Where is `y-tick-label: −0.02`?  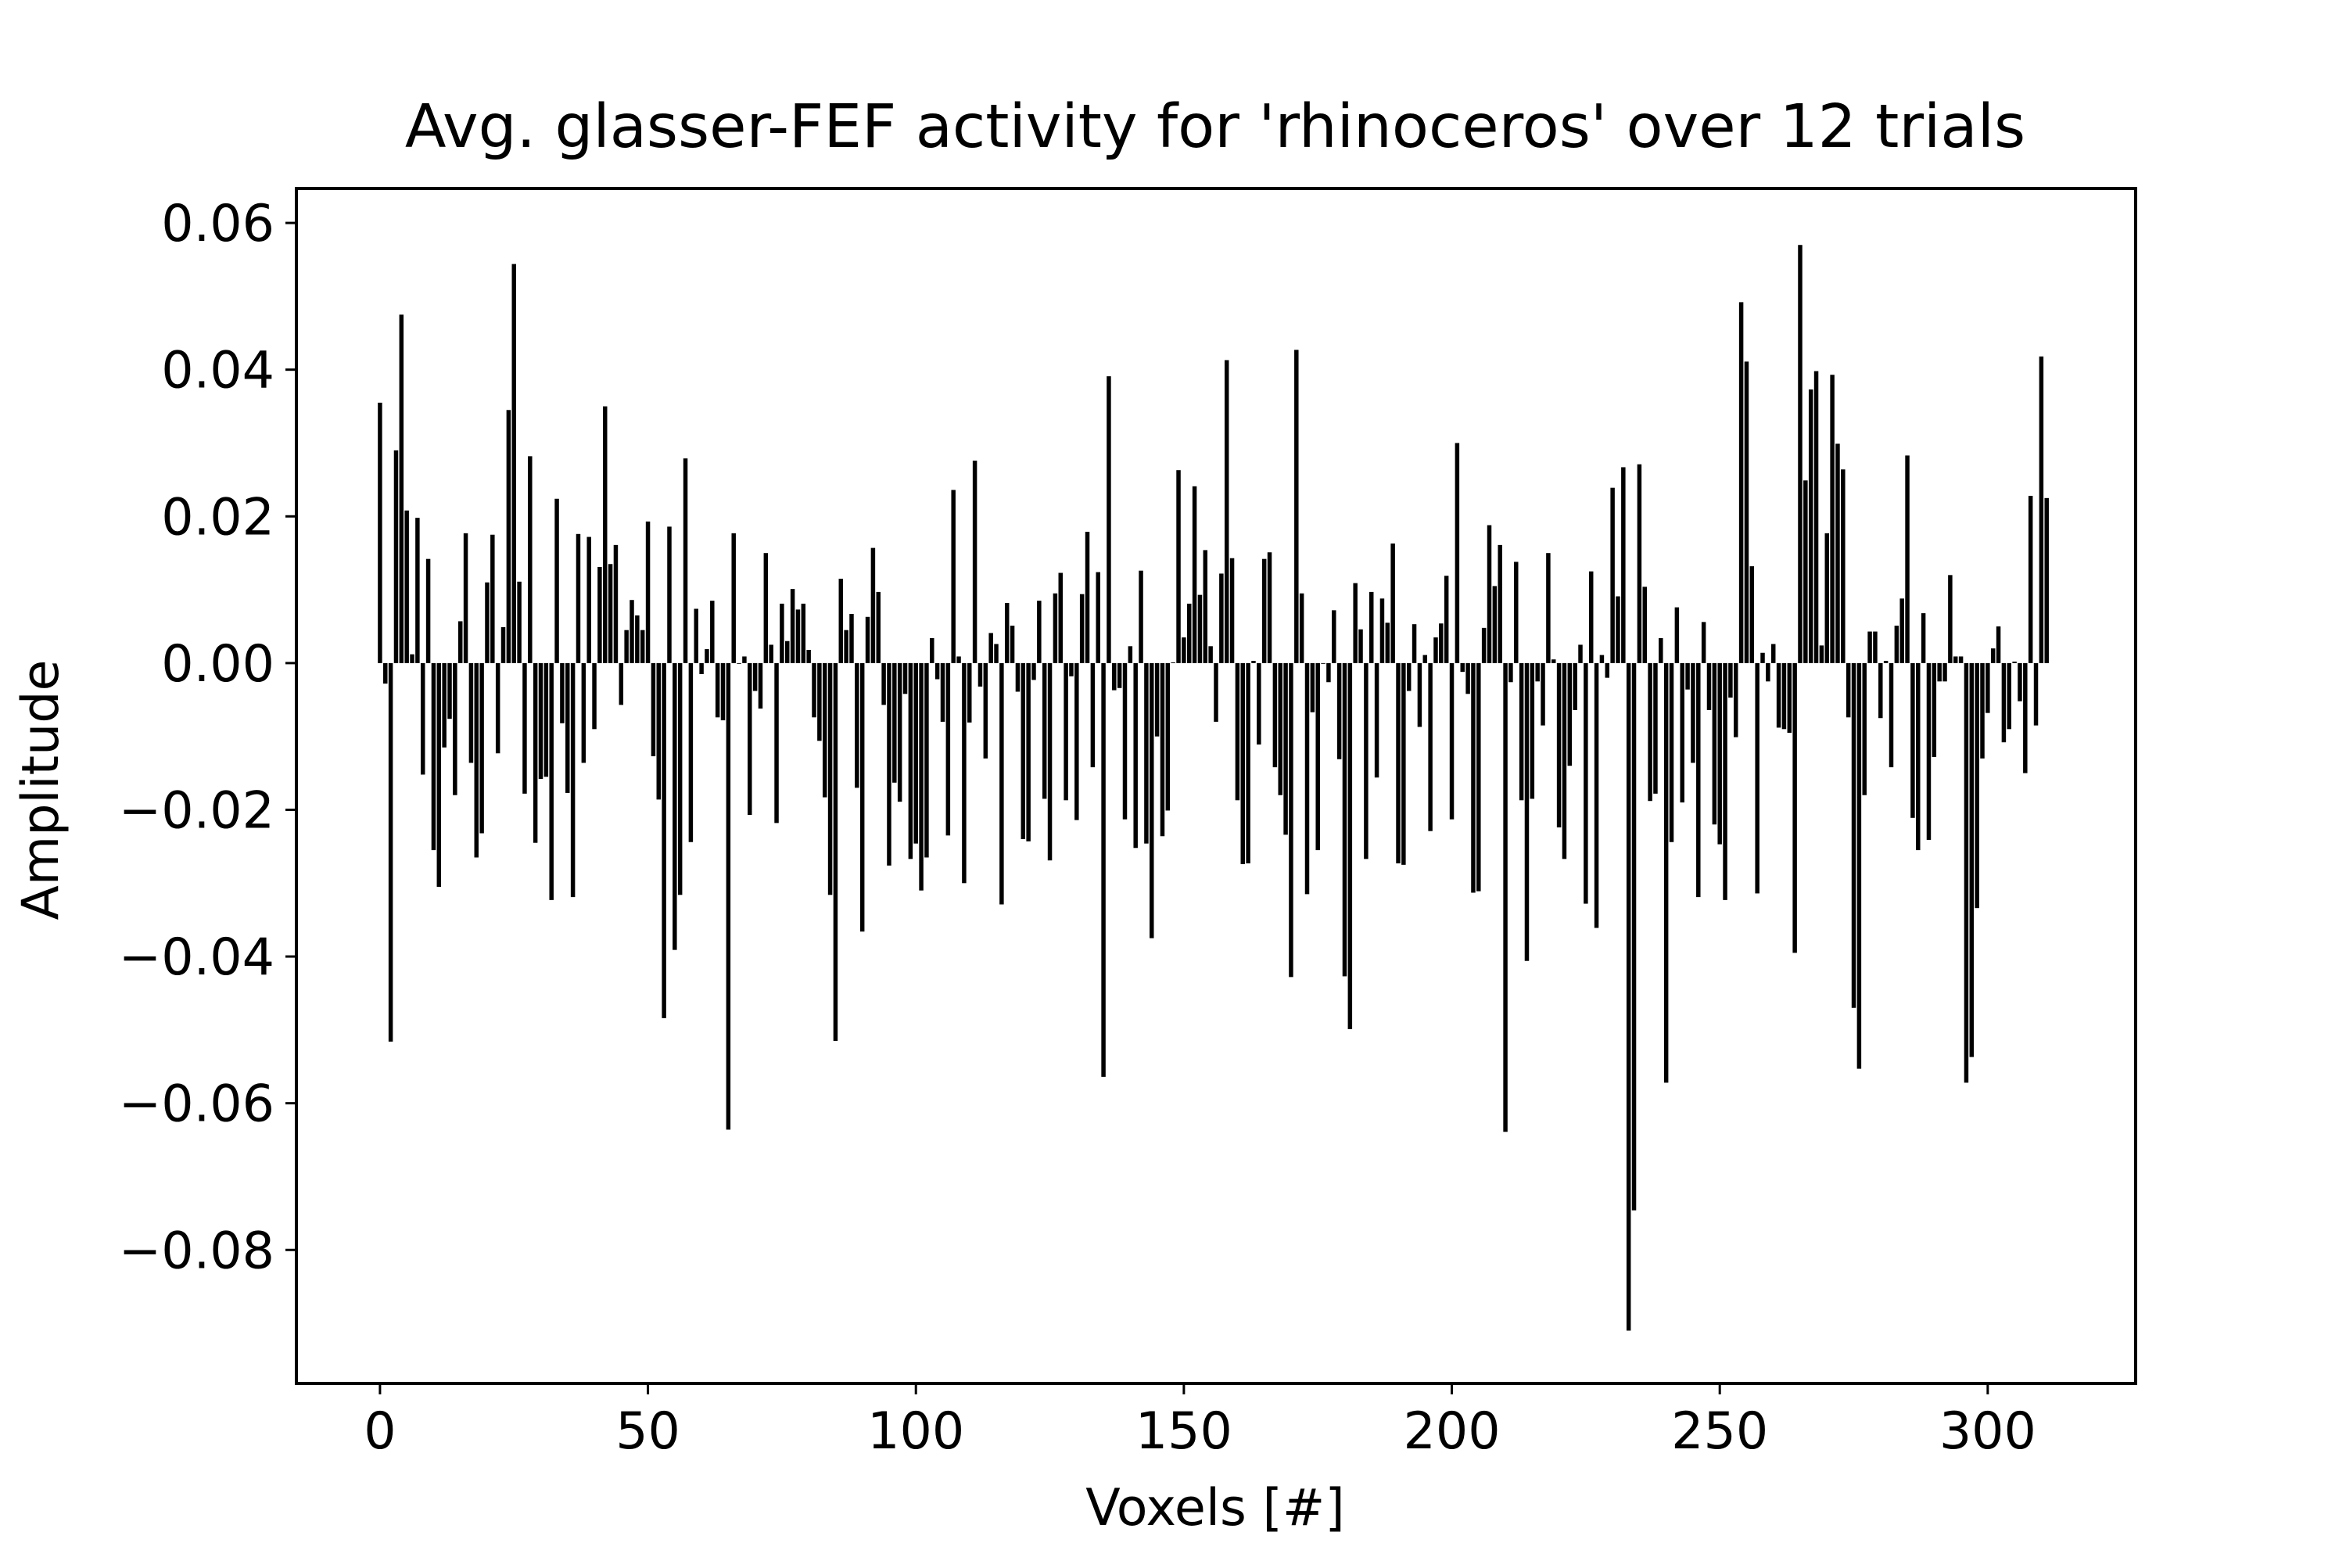 y-tick-label: −0.02 is located at coordinates (197, 810).